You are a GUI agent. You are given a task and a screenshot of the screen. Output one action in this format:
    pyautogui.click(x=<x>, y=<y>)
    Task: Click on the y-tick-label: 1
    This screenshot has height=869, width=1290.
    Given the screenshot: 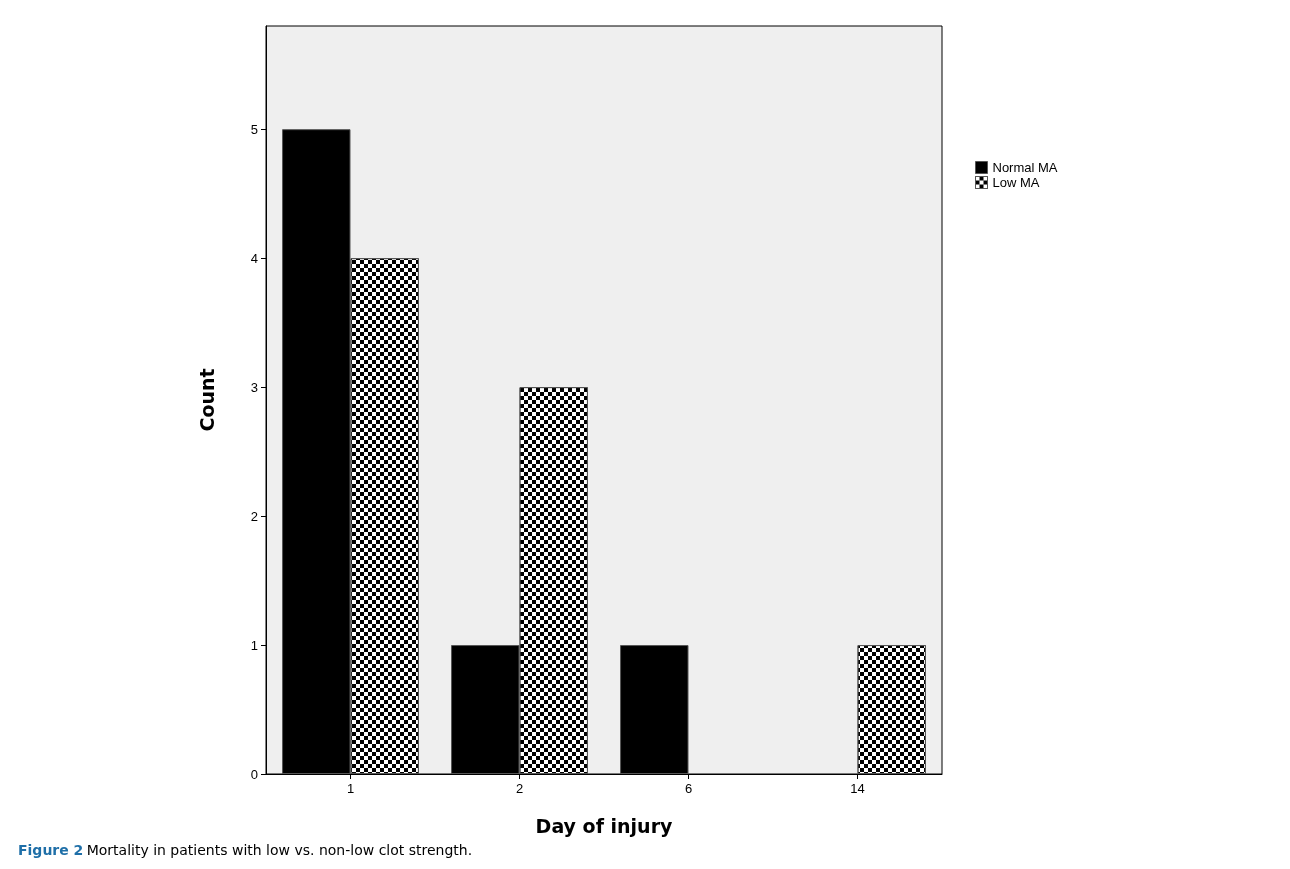 What is the action you would take?
    pyautogui.click(x=254, y=645)
    